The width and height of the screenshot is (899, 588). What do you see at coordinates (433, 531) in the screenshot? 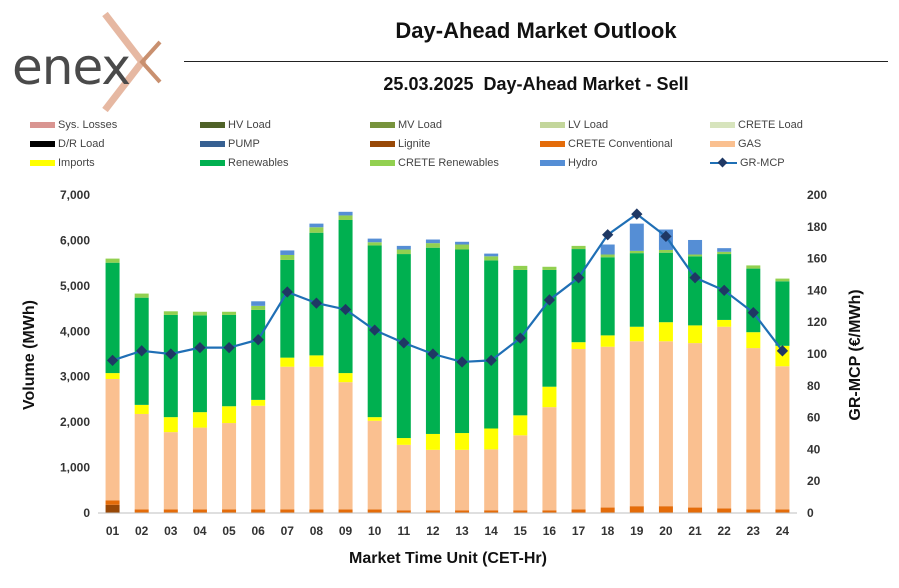
I see `x-tick-label: 12` at bounding box center [433, 531].